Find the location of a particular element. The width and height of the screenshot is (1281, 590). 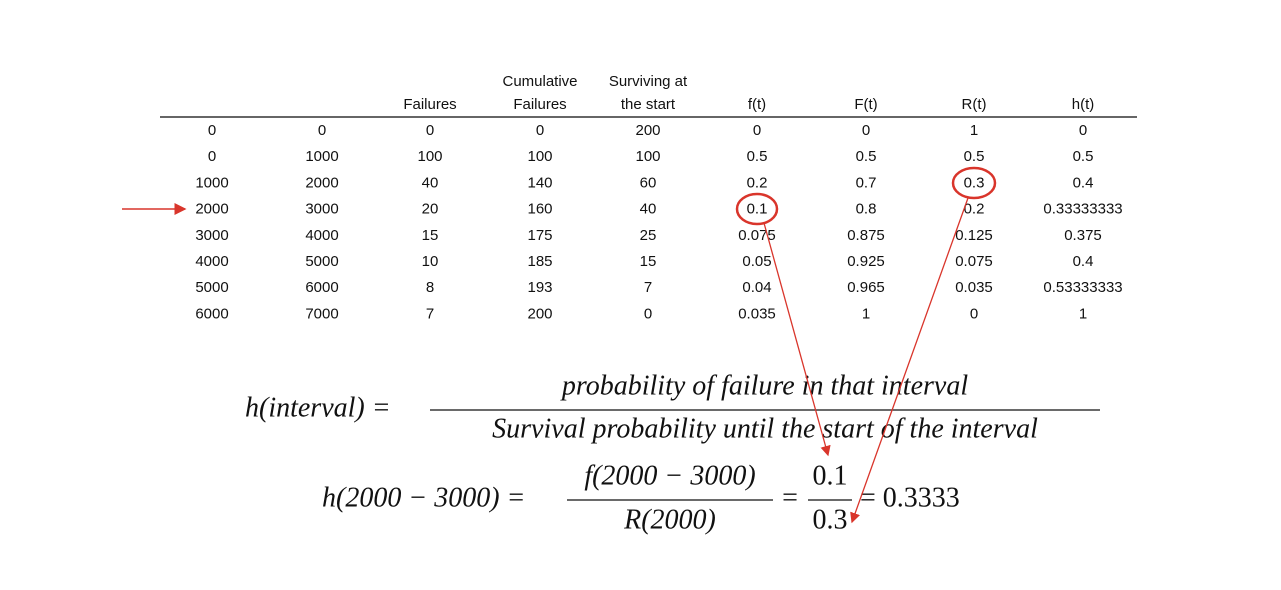

formula-lhs: h(interval) = is located at coordinates (318, 407).